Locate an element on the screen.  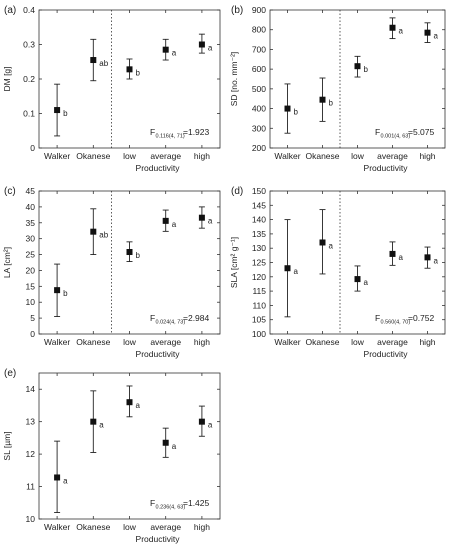
y-tick-label: 135 is located at coordinates (259, 234).